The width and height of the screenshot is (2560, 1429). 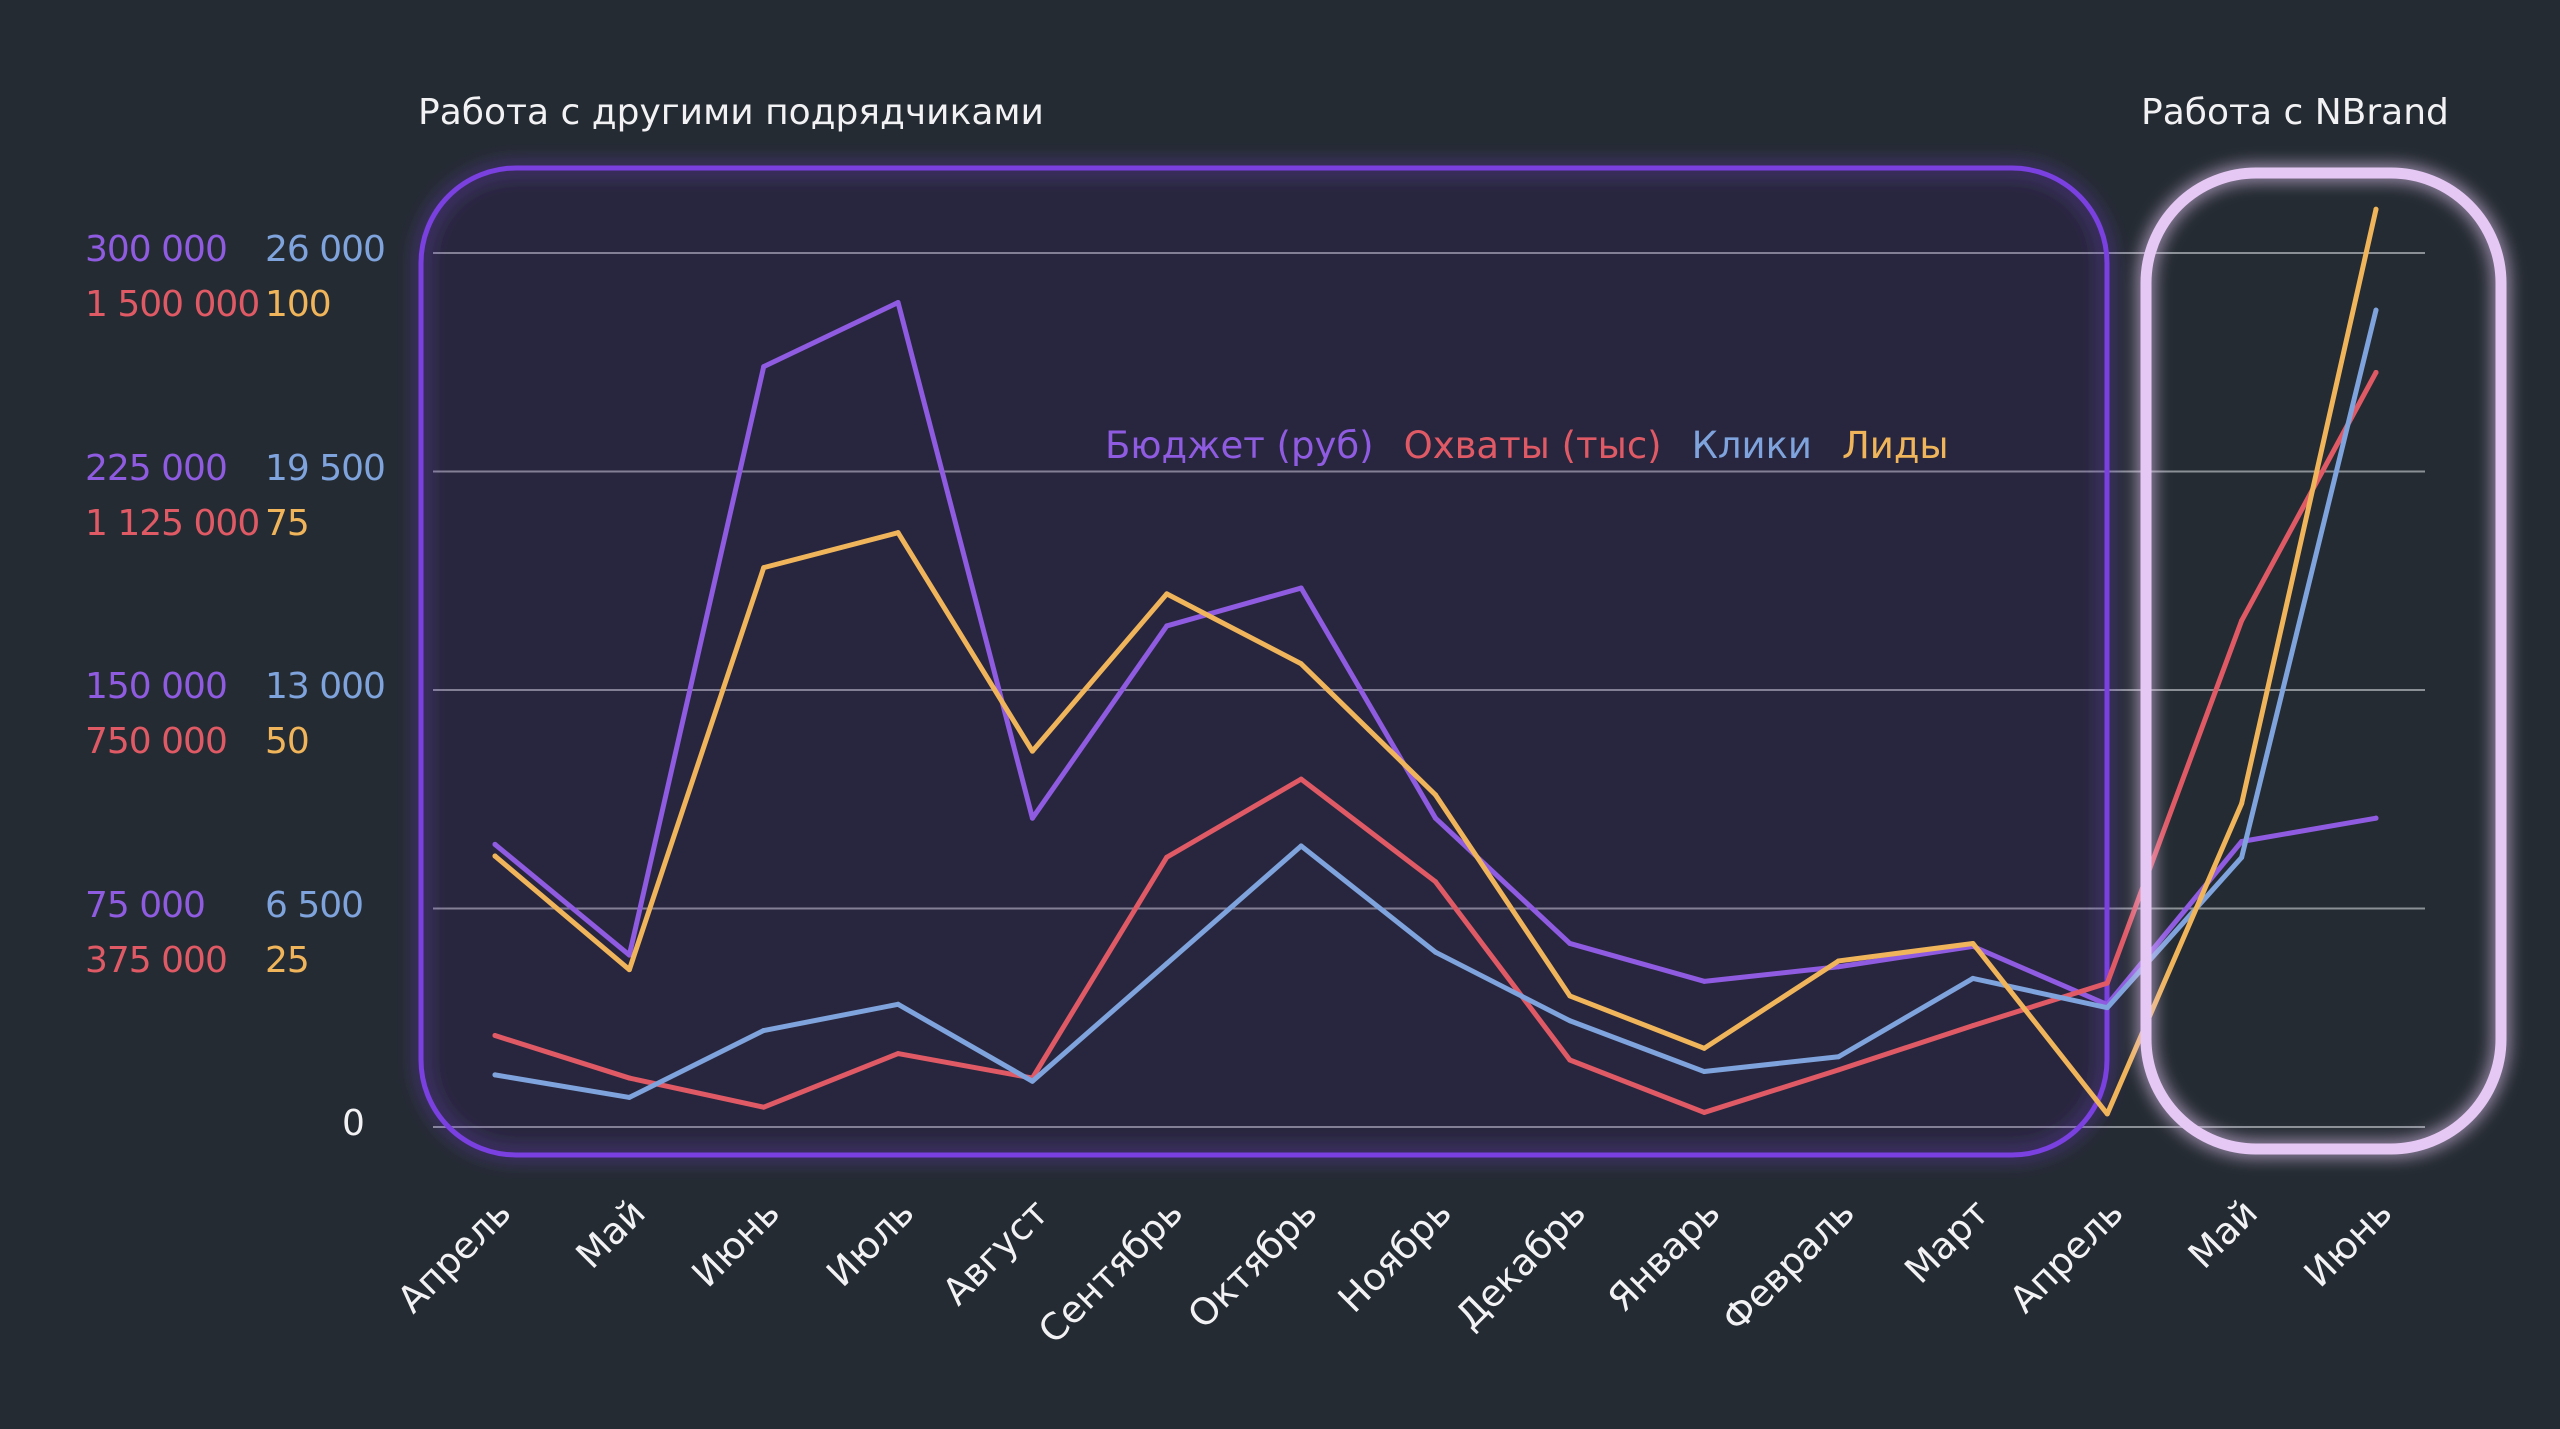 I want to click on legend-reach: Охваты (тыс), so click(x=1532, y=445).